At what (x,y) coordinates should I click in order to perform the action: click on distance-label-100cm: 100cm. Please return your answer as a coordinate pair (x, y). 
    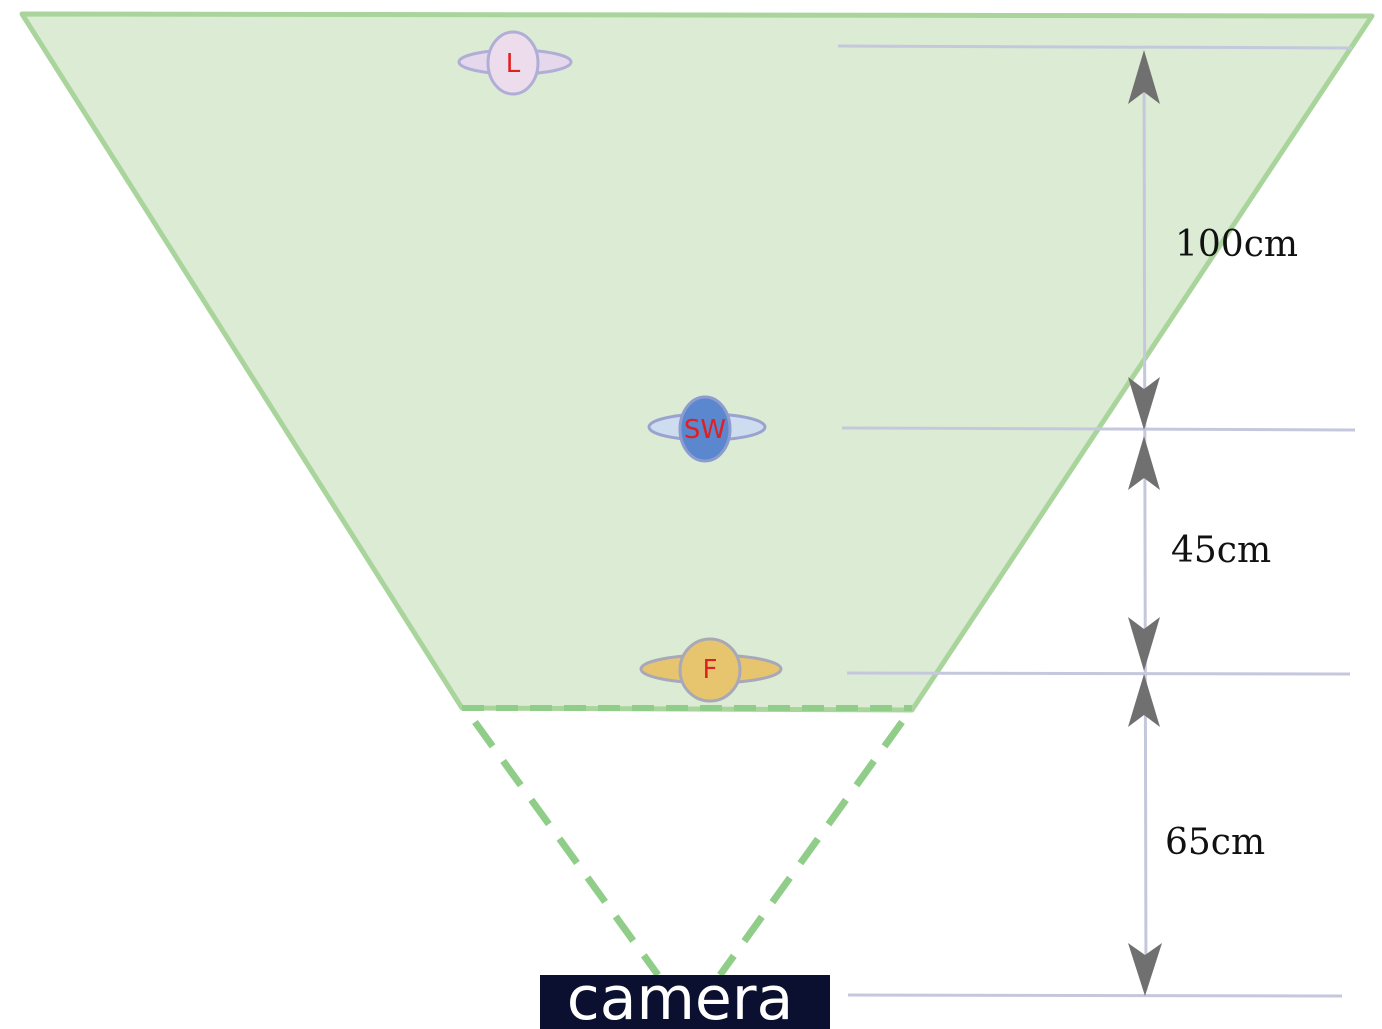
    Looking at the image, I should click on (1236, 244).